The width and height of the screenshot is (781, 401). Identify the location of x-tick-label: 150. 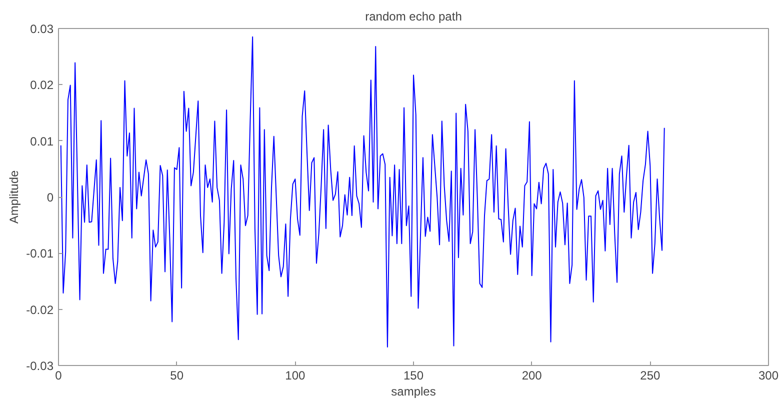
(413, 375).